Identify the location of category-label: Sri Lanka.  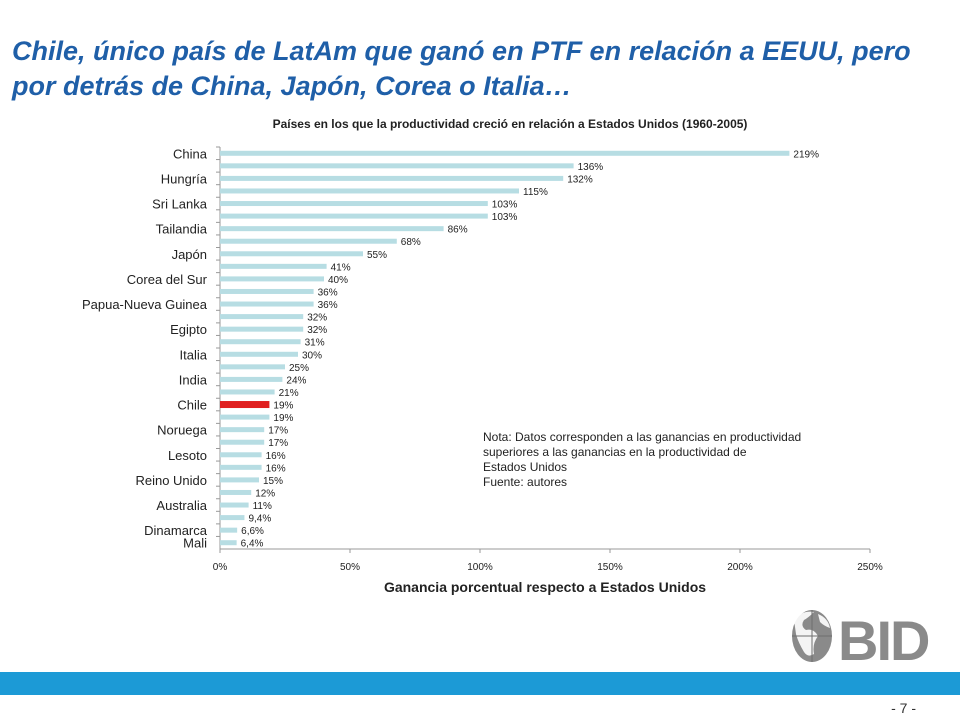
(180, 204).